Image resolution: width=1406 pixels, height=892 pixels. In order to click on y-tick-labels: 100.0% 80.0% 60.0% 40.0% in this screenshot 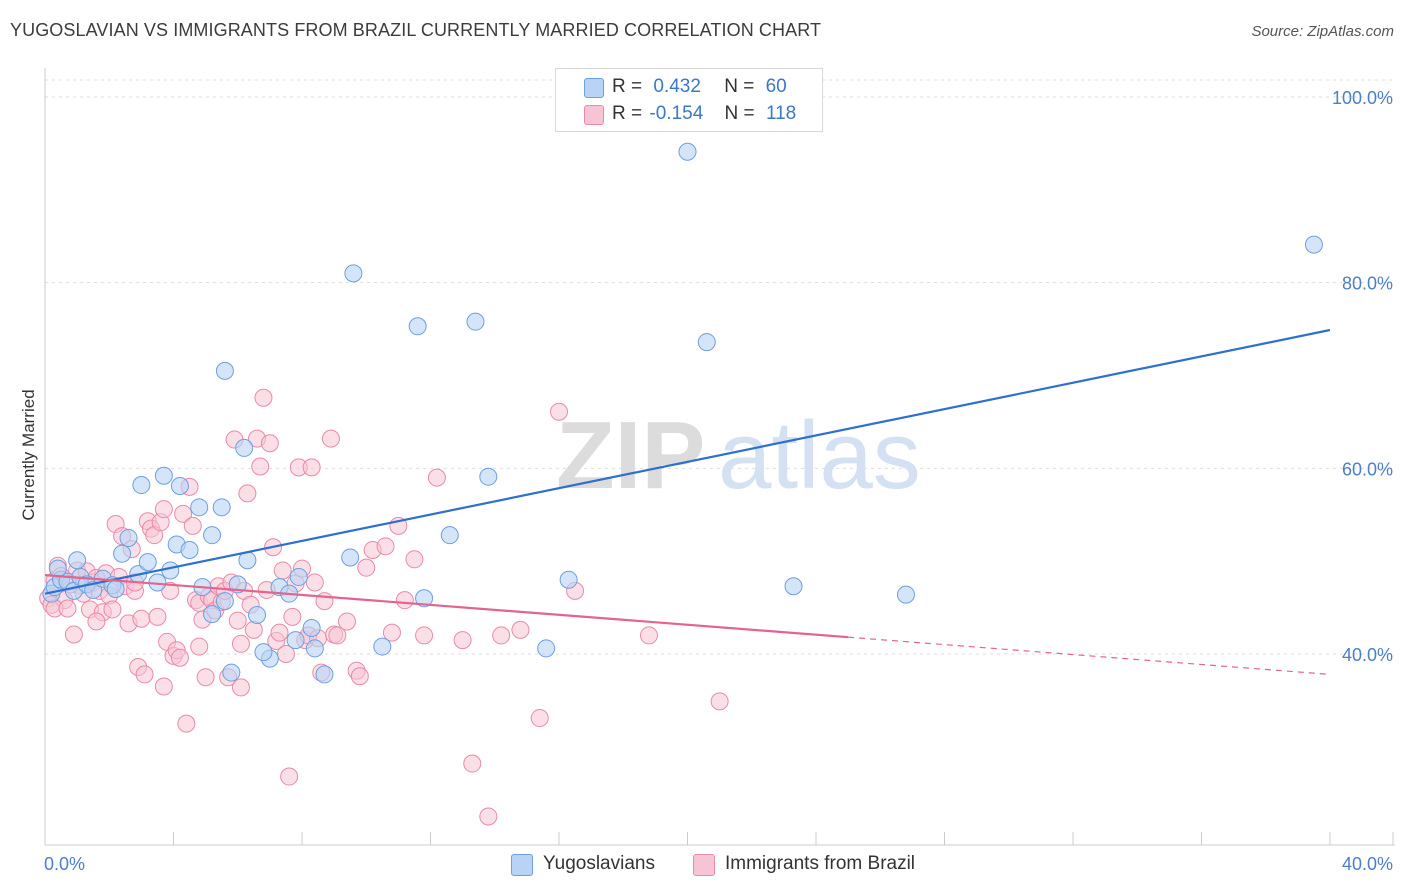, I will do `click(1362, 376)`.